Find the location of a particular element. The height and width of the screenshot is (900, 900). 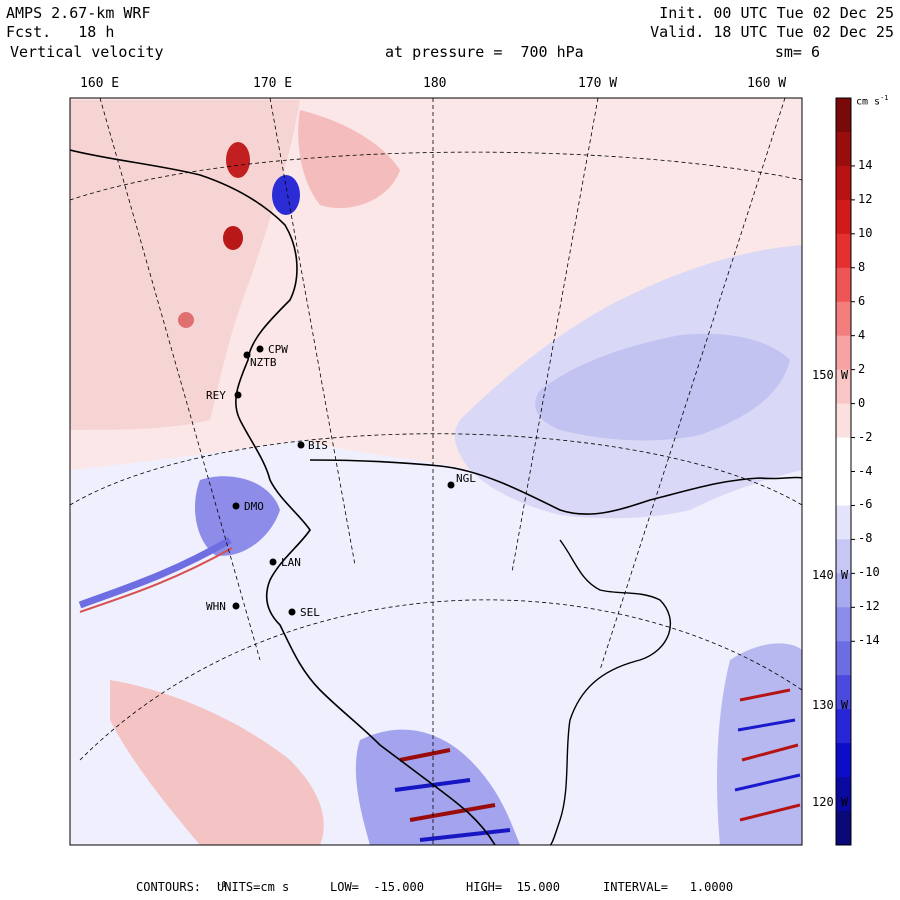

lat-label-120w: 120 W is located at coordinates (830, 802).